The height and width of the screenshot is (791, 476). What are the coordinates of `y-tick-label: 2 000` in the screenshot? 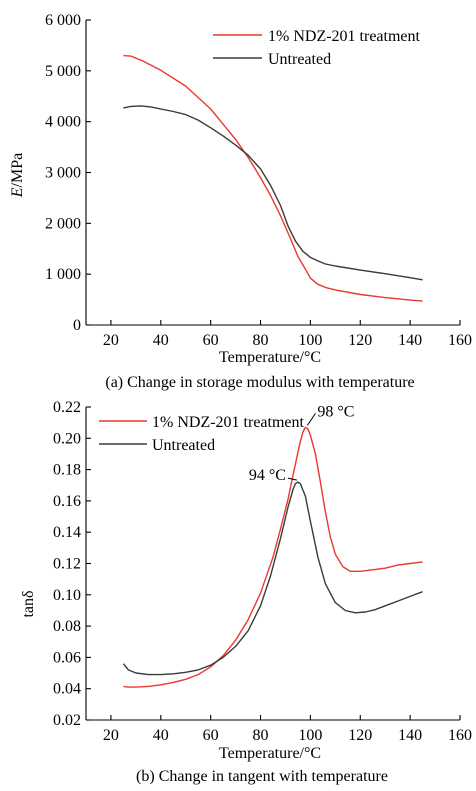 It's located at (63, 223).